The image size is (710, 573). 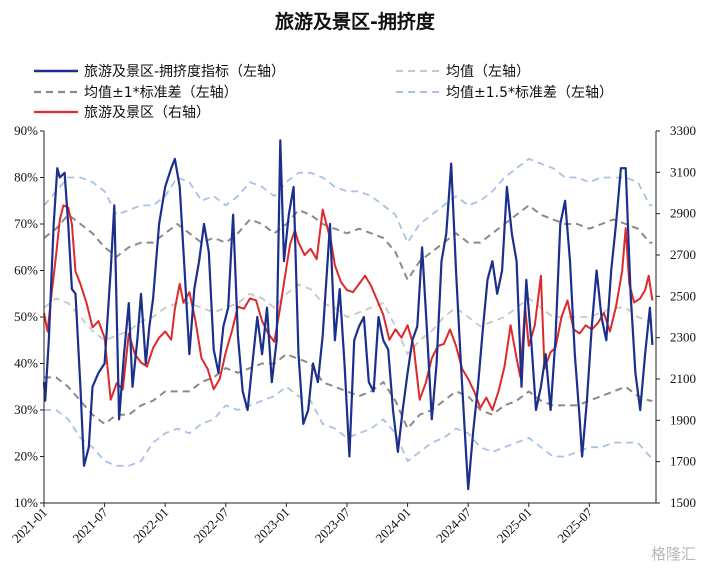 What do you see at coordinates (333, 525) in the screenshot?
I see `x-tick-label: 2023-07` at bounding box center [333, 525].